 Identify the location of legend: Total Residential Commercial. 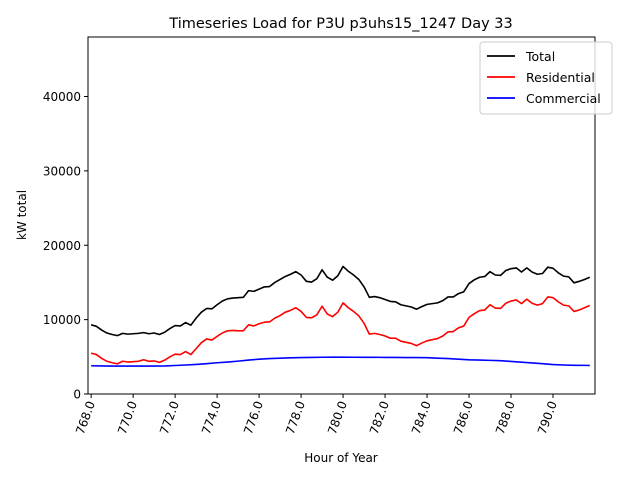
(546, 78).